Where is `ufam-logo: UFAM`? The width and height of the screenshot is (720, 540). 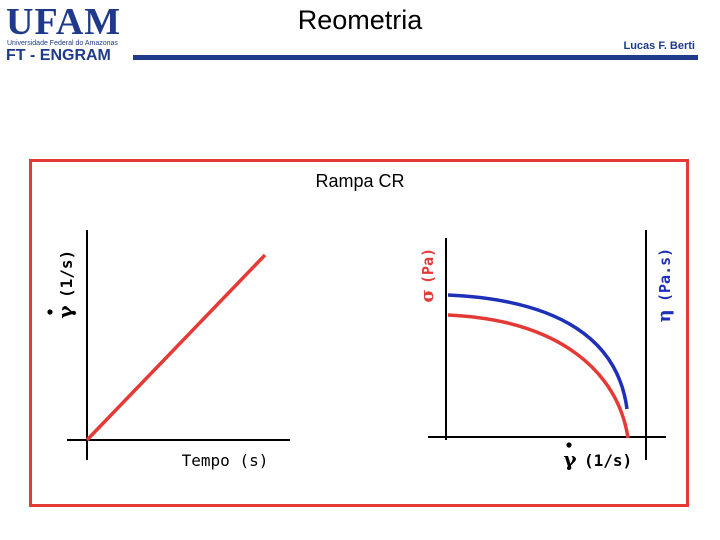 ufam-logo: UFAM is located at coordinates (64, 22).